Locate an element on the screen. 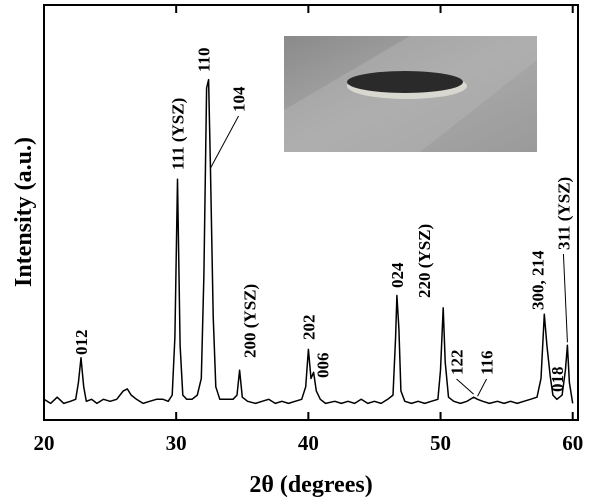  peak-label: 018 is located at coordinates (557, 380).